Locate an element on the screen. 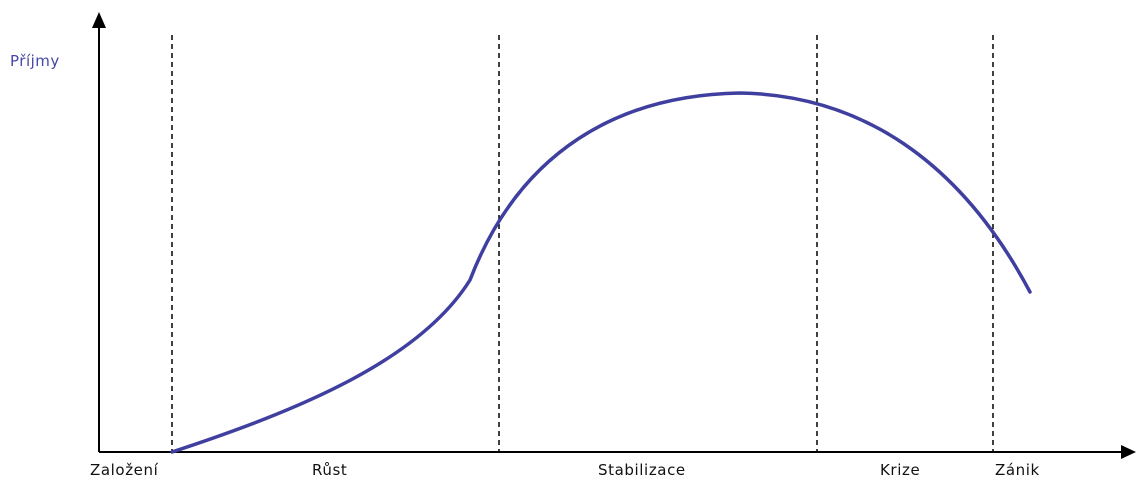  y-axis-label: Příjmy is located at coordinates (35, 61).